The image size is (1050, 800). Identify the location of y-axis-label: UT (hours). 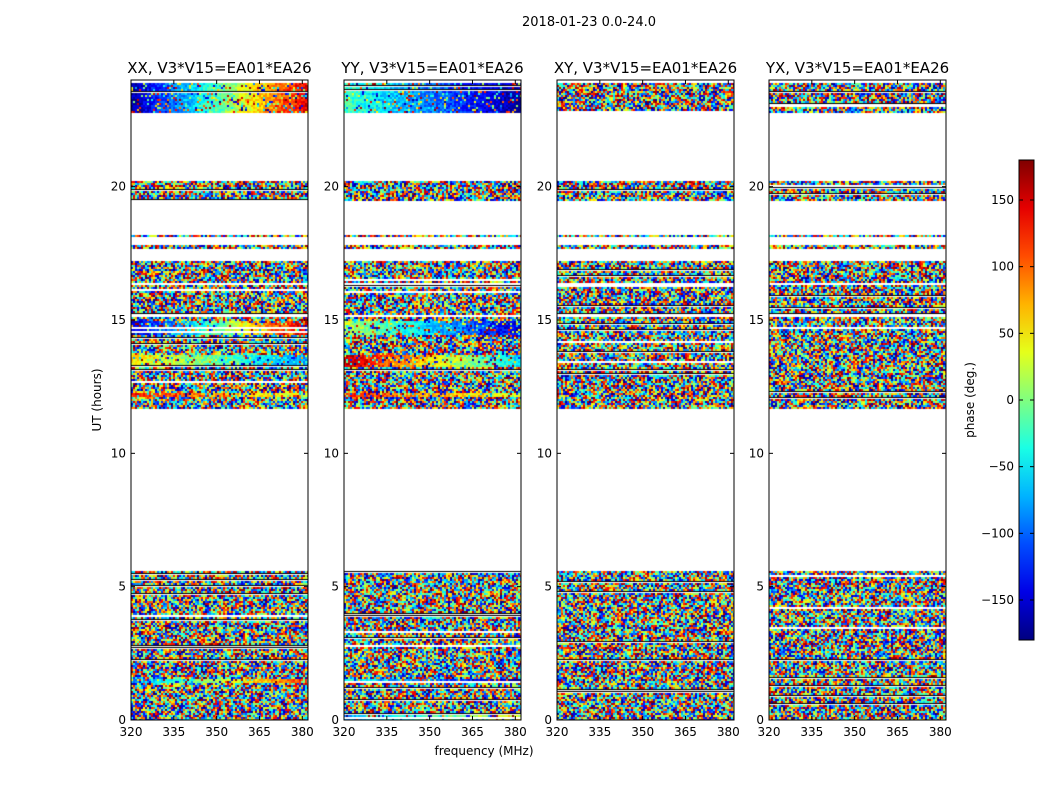
(97, 399).